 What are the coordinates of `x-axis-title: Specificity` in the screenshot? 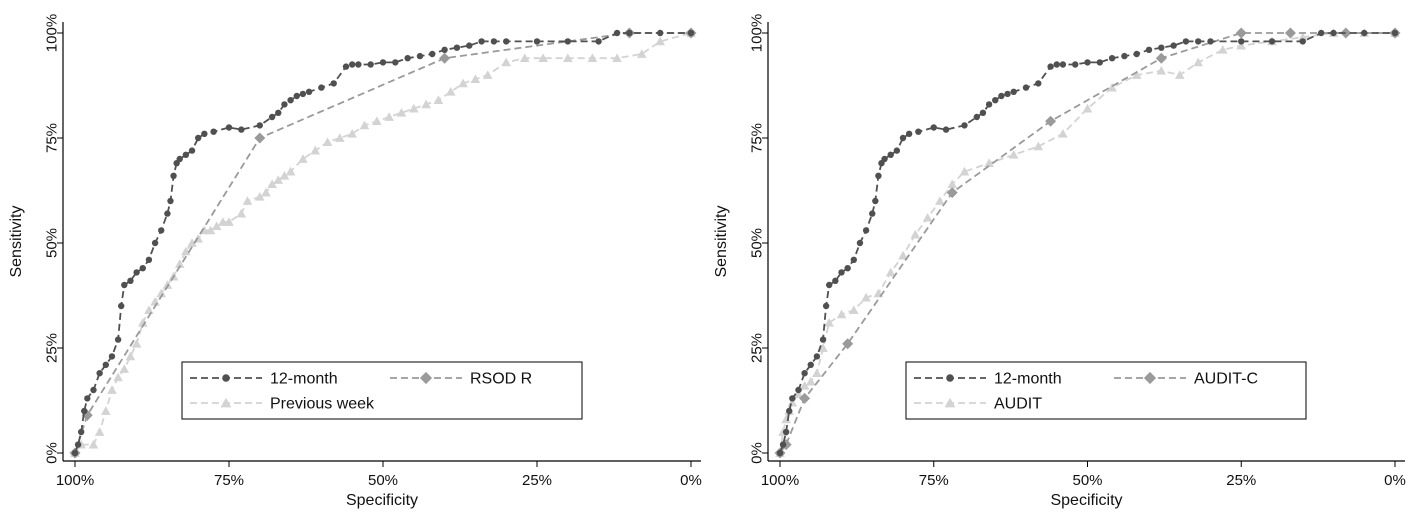 It's located at (1086, 500).